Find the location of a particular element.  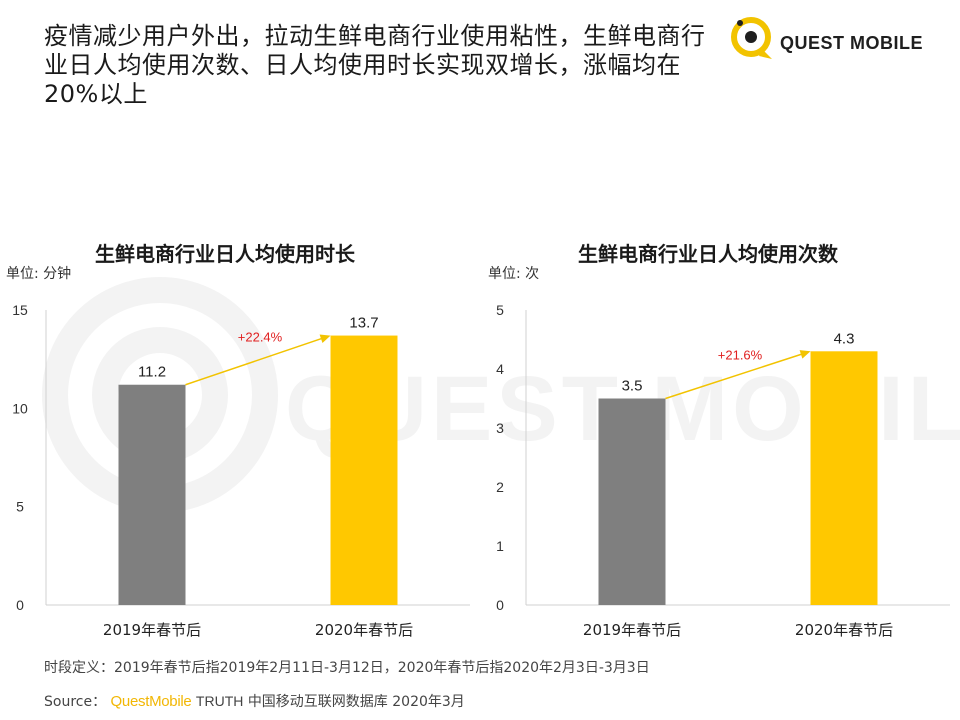

y-tick-label: 15 is located at coordinates (20, 310).